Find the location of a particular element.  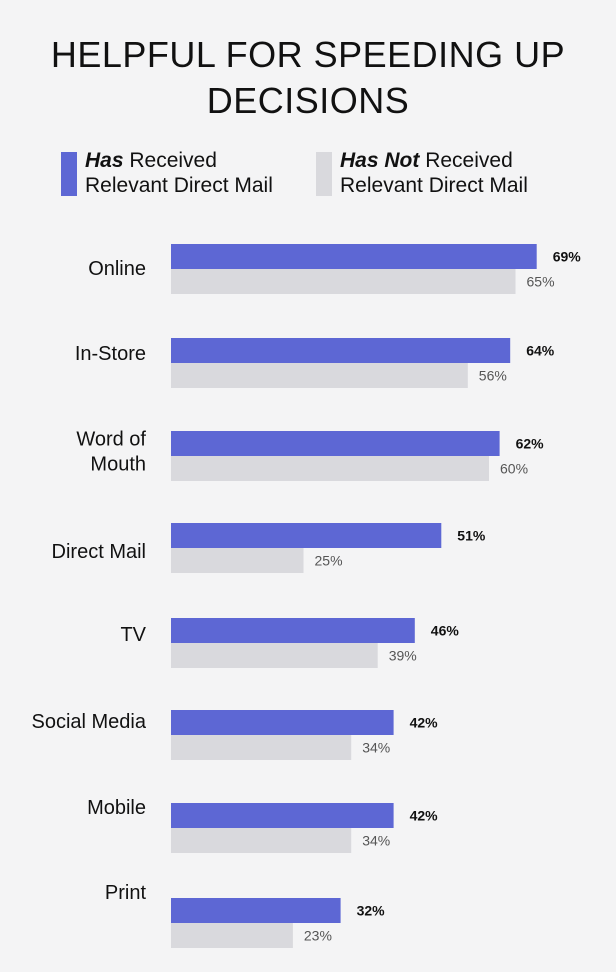

chart-title-line-1: HELPFUL FOR SPEEDING UP is located at coordinates (308, 54).